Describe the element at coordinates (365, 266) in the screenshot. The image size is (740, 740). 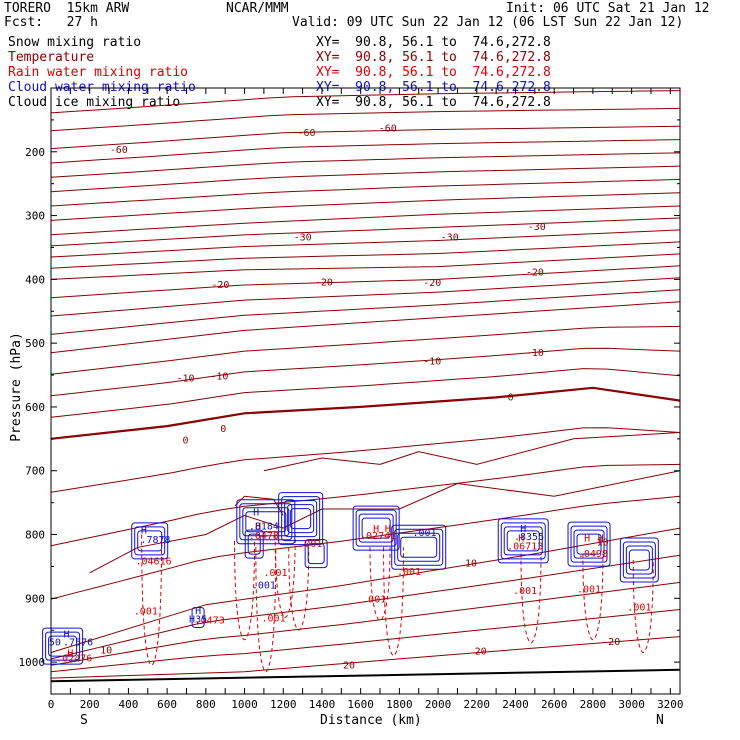
I see `isotherm--20` at that location.